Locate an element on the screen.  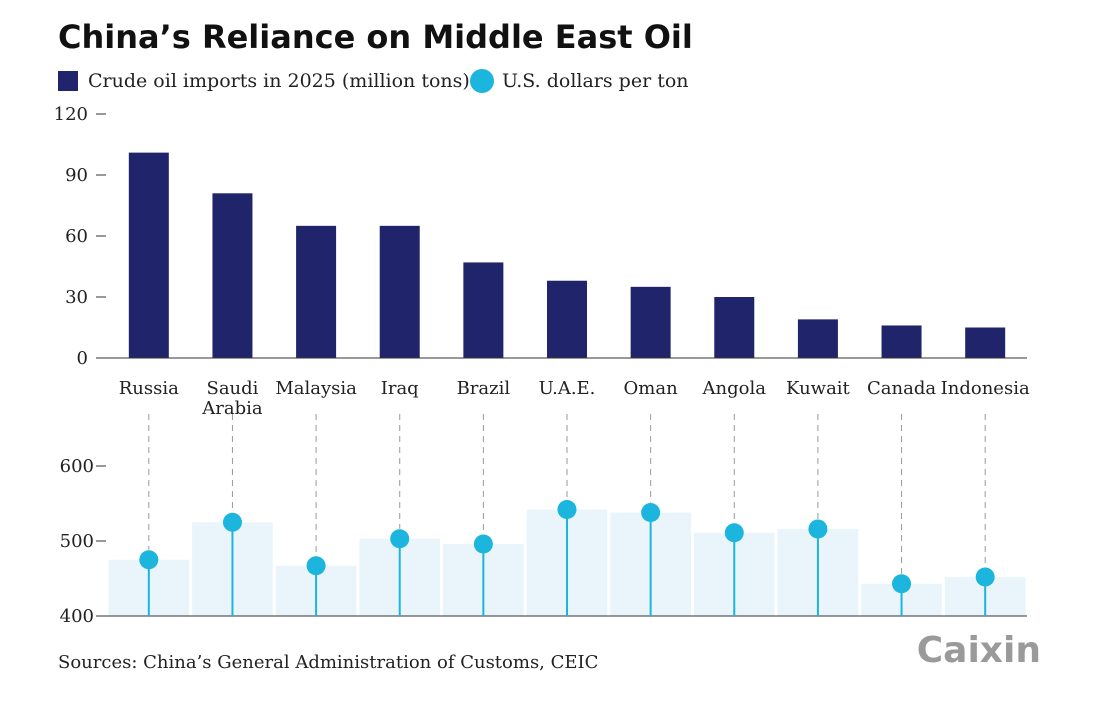
top-y-tick-label: 120 is located at coordinates (71, 114).